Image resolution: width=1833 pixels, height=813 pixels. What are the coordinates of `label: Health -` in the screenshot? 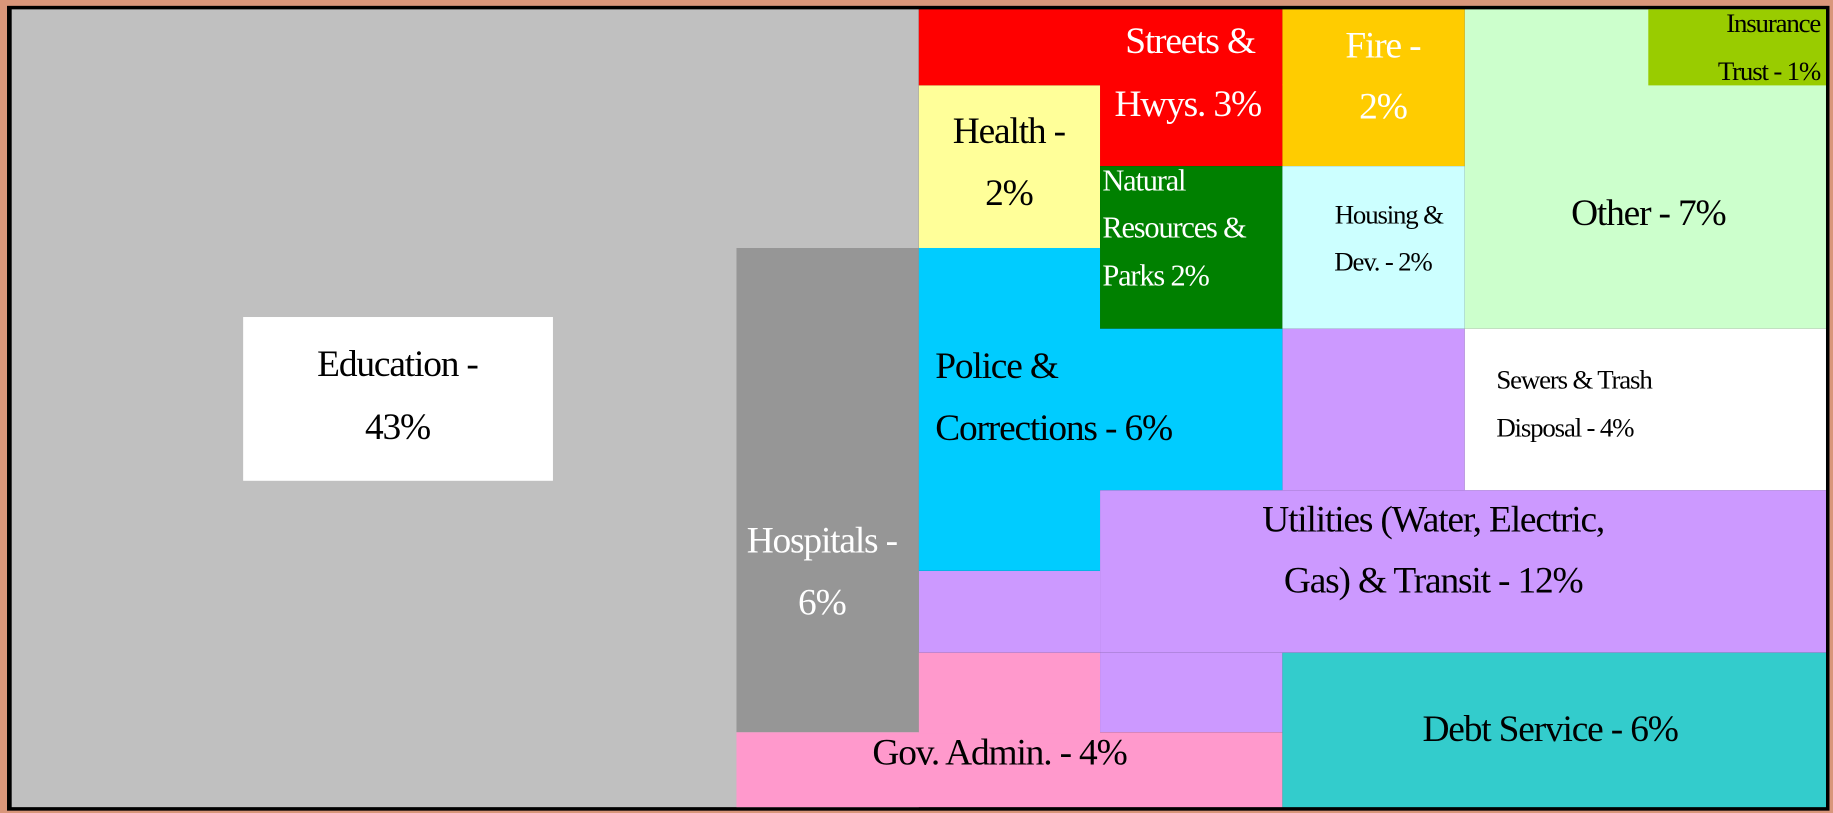 It's located at (1009, 131).